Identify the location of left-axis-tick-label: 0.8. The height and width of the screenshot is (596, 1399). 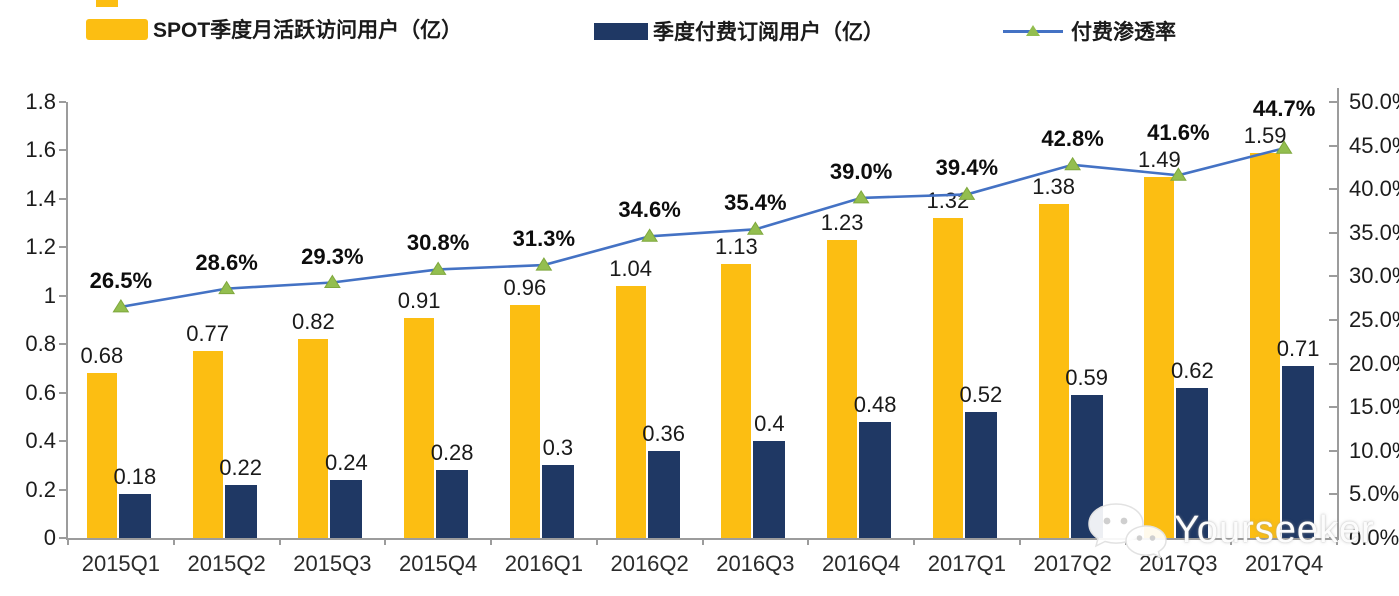
(40, 344).